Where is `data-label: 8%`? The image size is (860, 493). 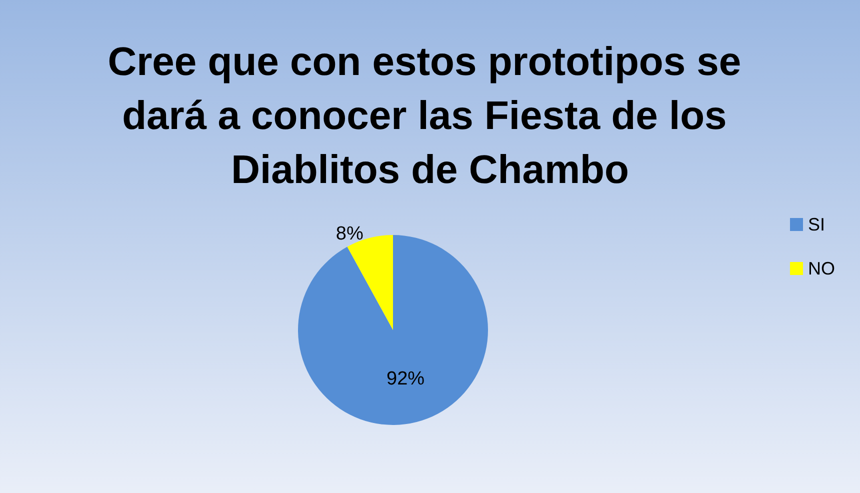 data-label: 8% is located at coordinates (350, 234).